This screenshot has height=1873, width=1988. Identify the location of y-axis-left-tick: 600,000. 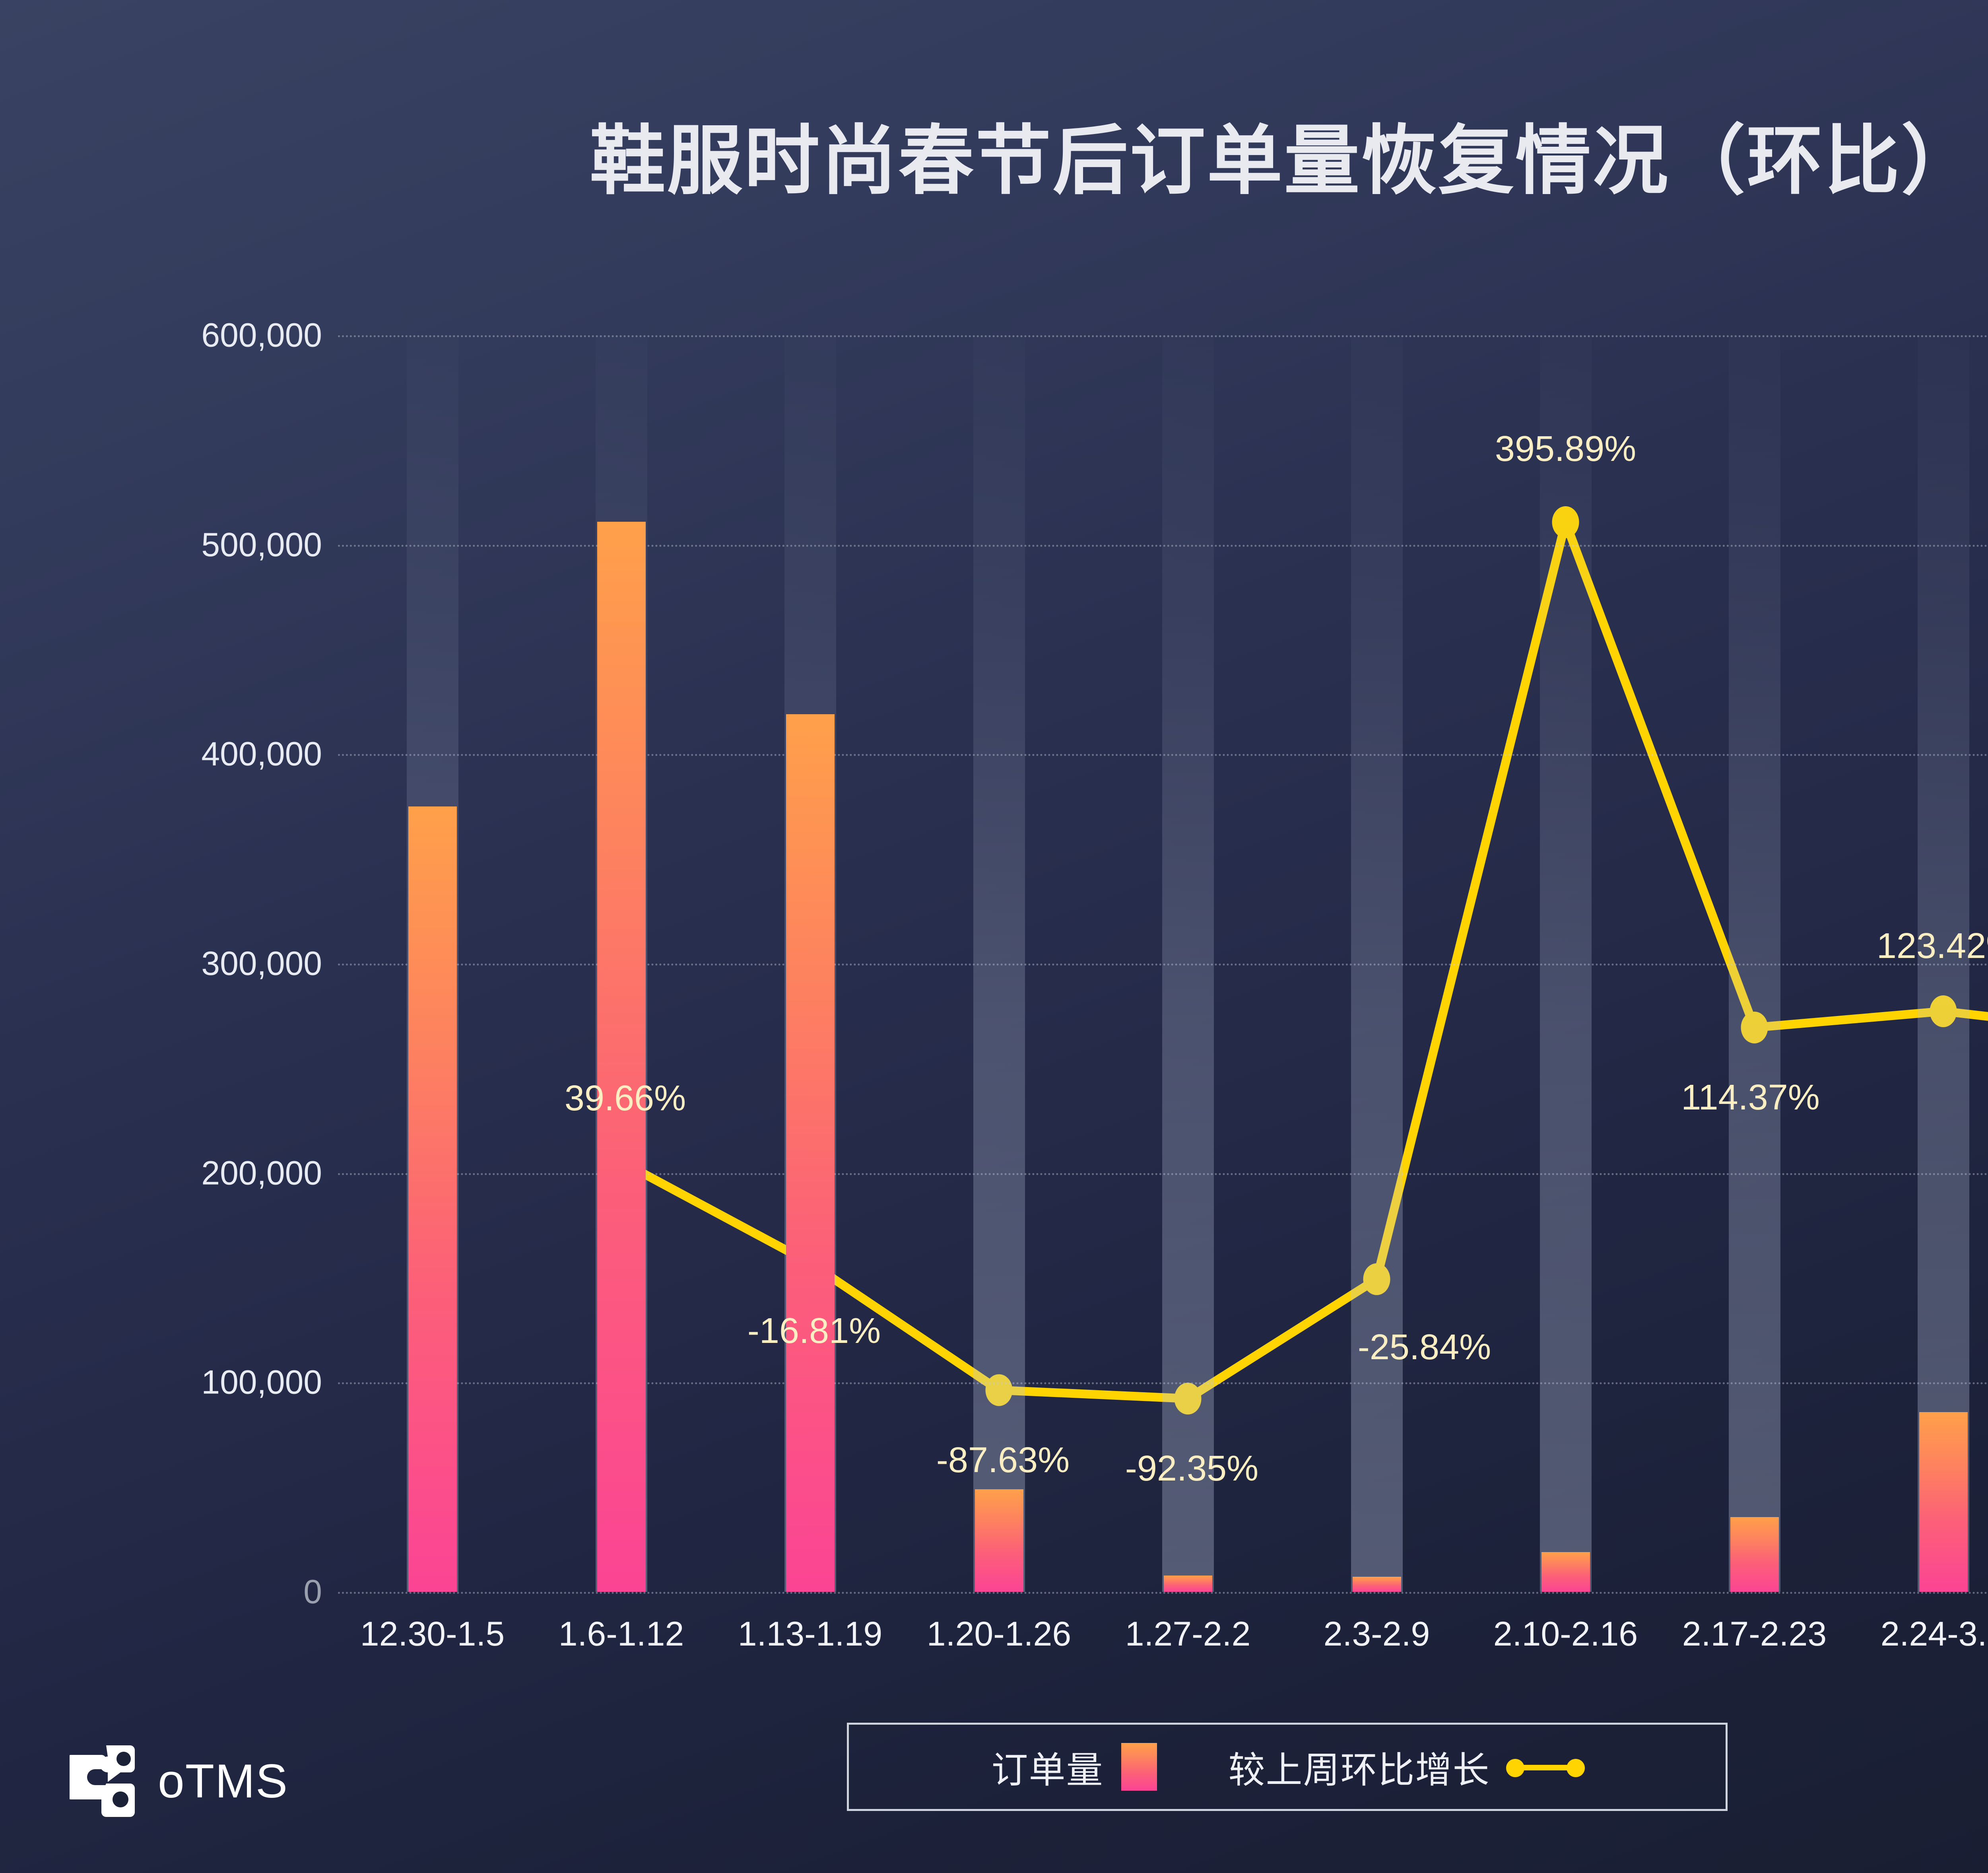
(261, 335).